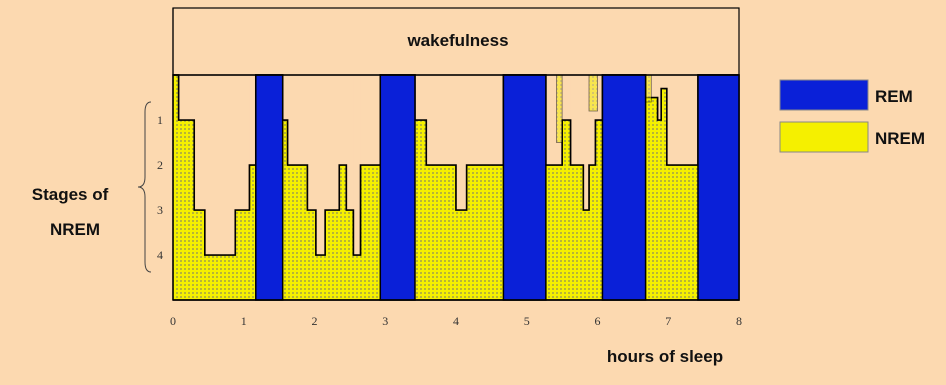 The height and width of the screenshot is (385, 946). What do you see at coordinates (665, 356) in the screenshot?
I see `x-axis-label: hours of sleep` at bounding box center [665, 356].